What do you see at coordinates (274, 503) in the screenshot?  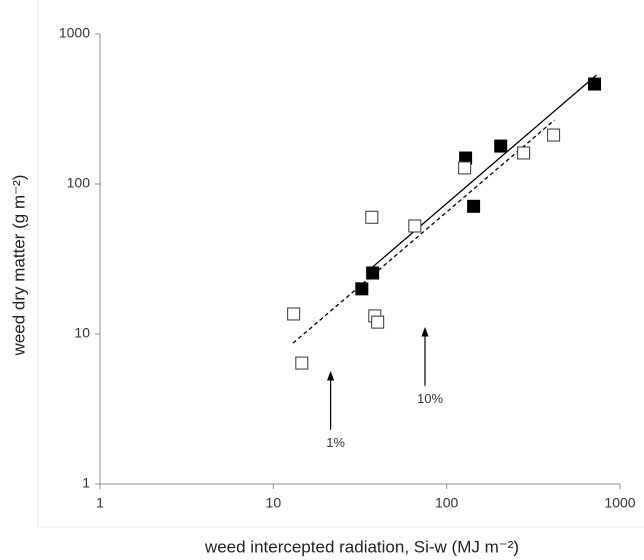 I see `x-tick-label: 10` at bounding box center [274, 503].